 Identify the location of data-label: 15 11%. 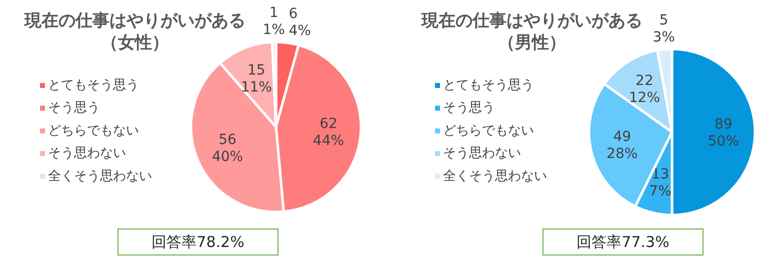
(256, 79).